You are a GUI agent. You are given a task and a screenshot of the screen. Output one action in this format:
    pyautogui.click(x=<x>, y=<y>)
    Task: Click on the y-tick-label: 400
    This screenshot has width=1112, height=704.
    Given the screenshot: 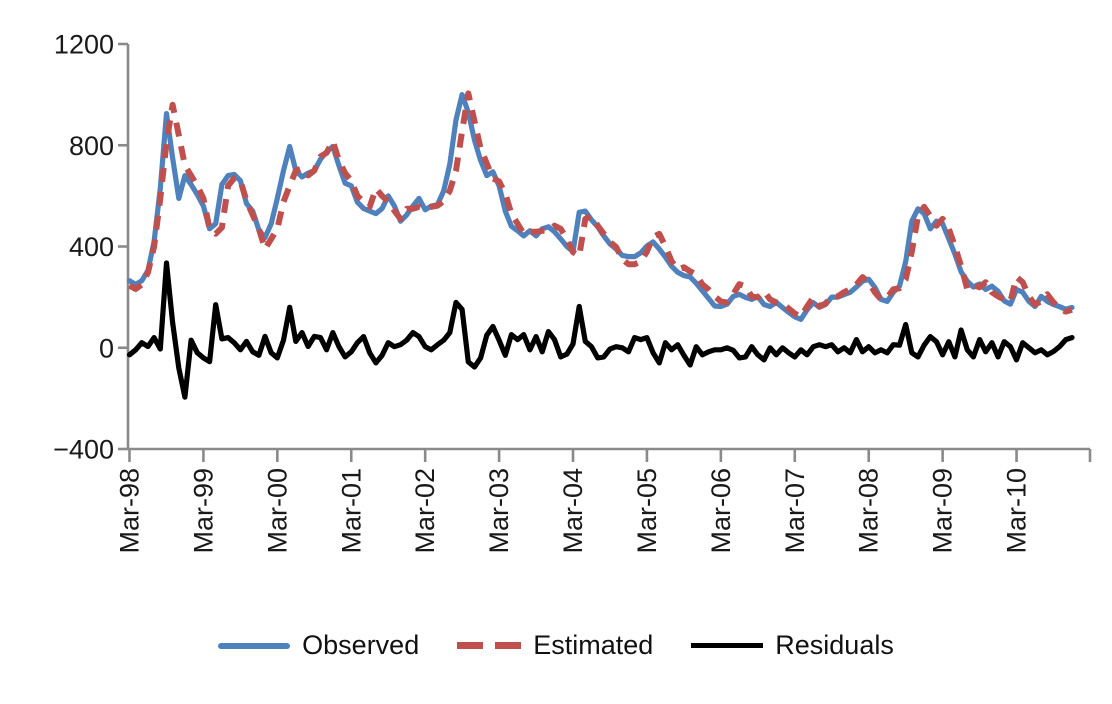 What is the action you would take?
    pyautogui.click(x=91, y=247)
    